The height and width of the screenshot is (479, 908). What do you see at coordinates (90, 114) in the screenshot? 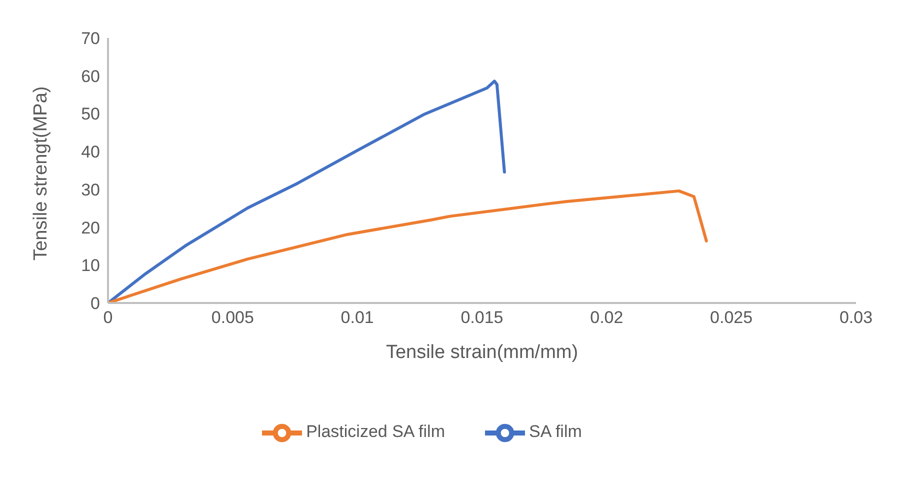
I see `y-tick-label: 50` at bounding box center [90, 114].